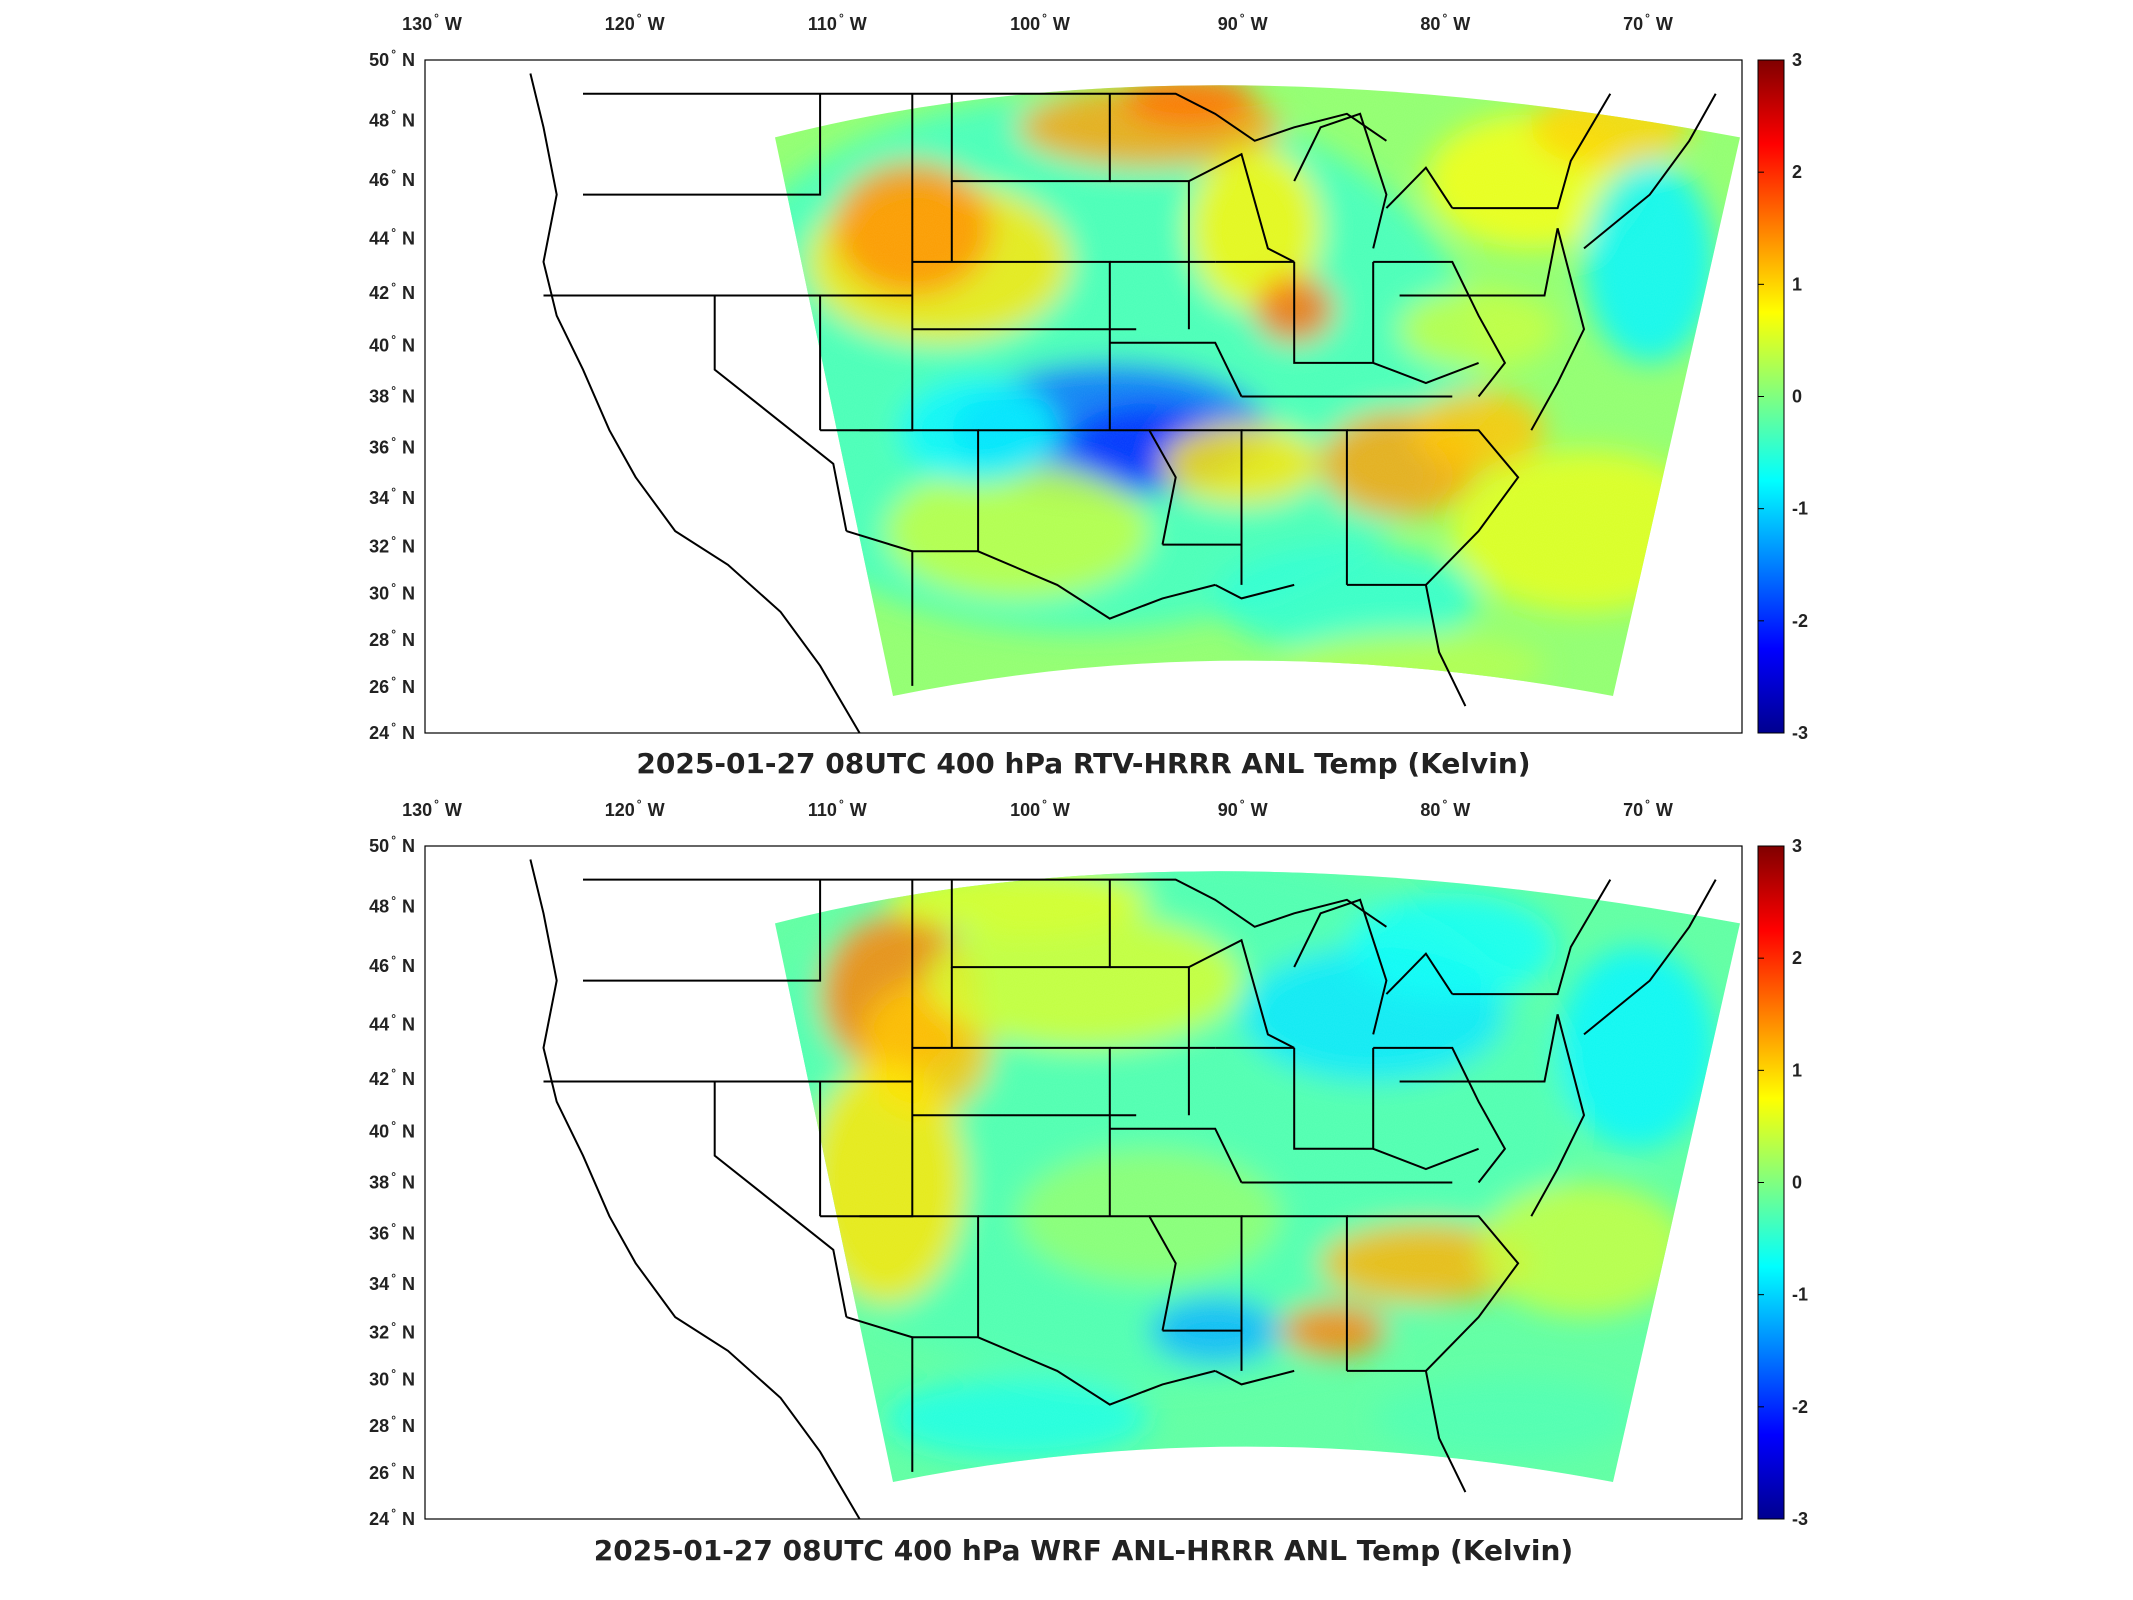 The height and width of the screenshot is (1600, 2133). I want to click on lat-tick-degree: 24, so click(379, 1519).